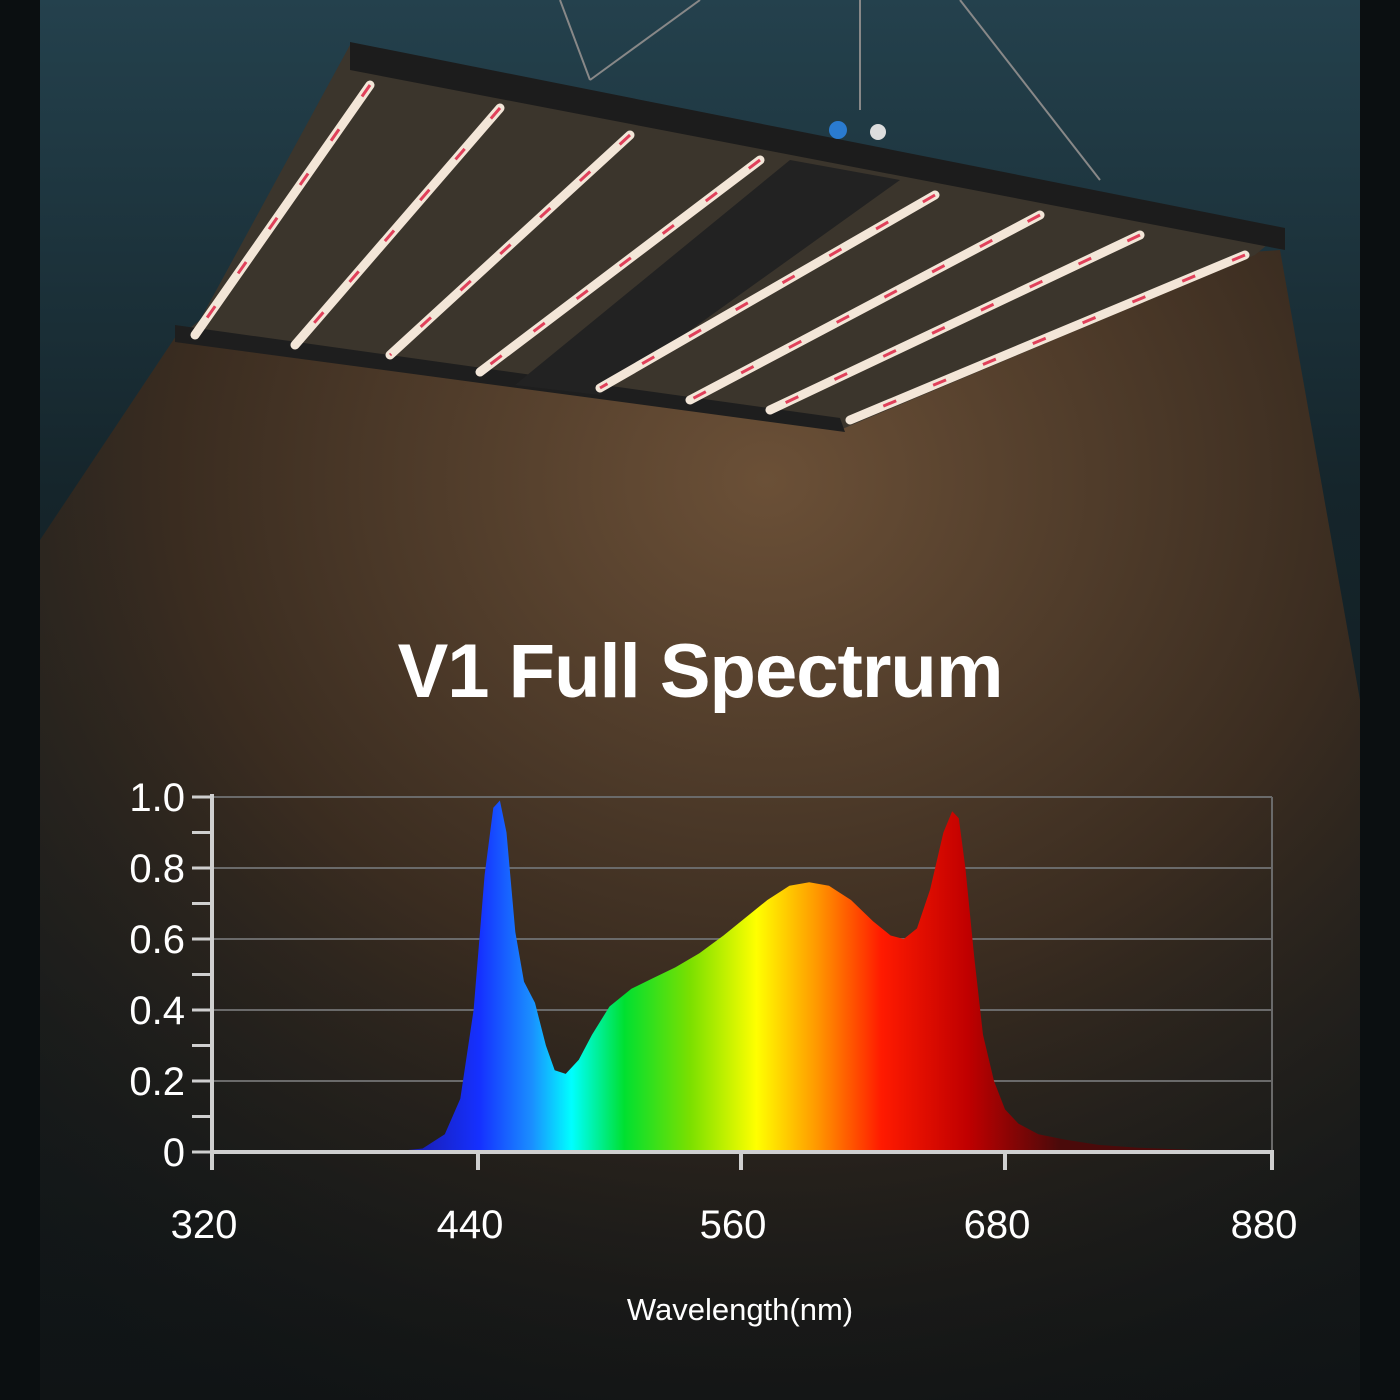 The height and width of the screenshot is (1400, 1400). What do you see at coordinates (740, 1309) in the screenshot?
I see `x-axis-label: Wavelength(nm)` at bounding box center [740, 1309].